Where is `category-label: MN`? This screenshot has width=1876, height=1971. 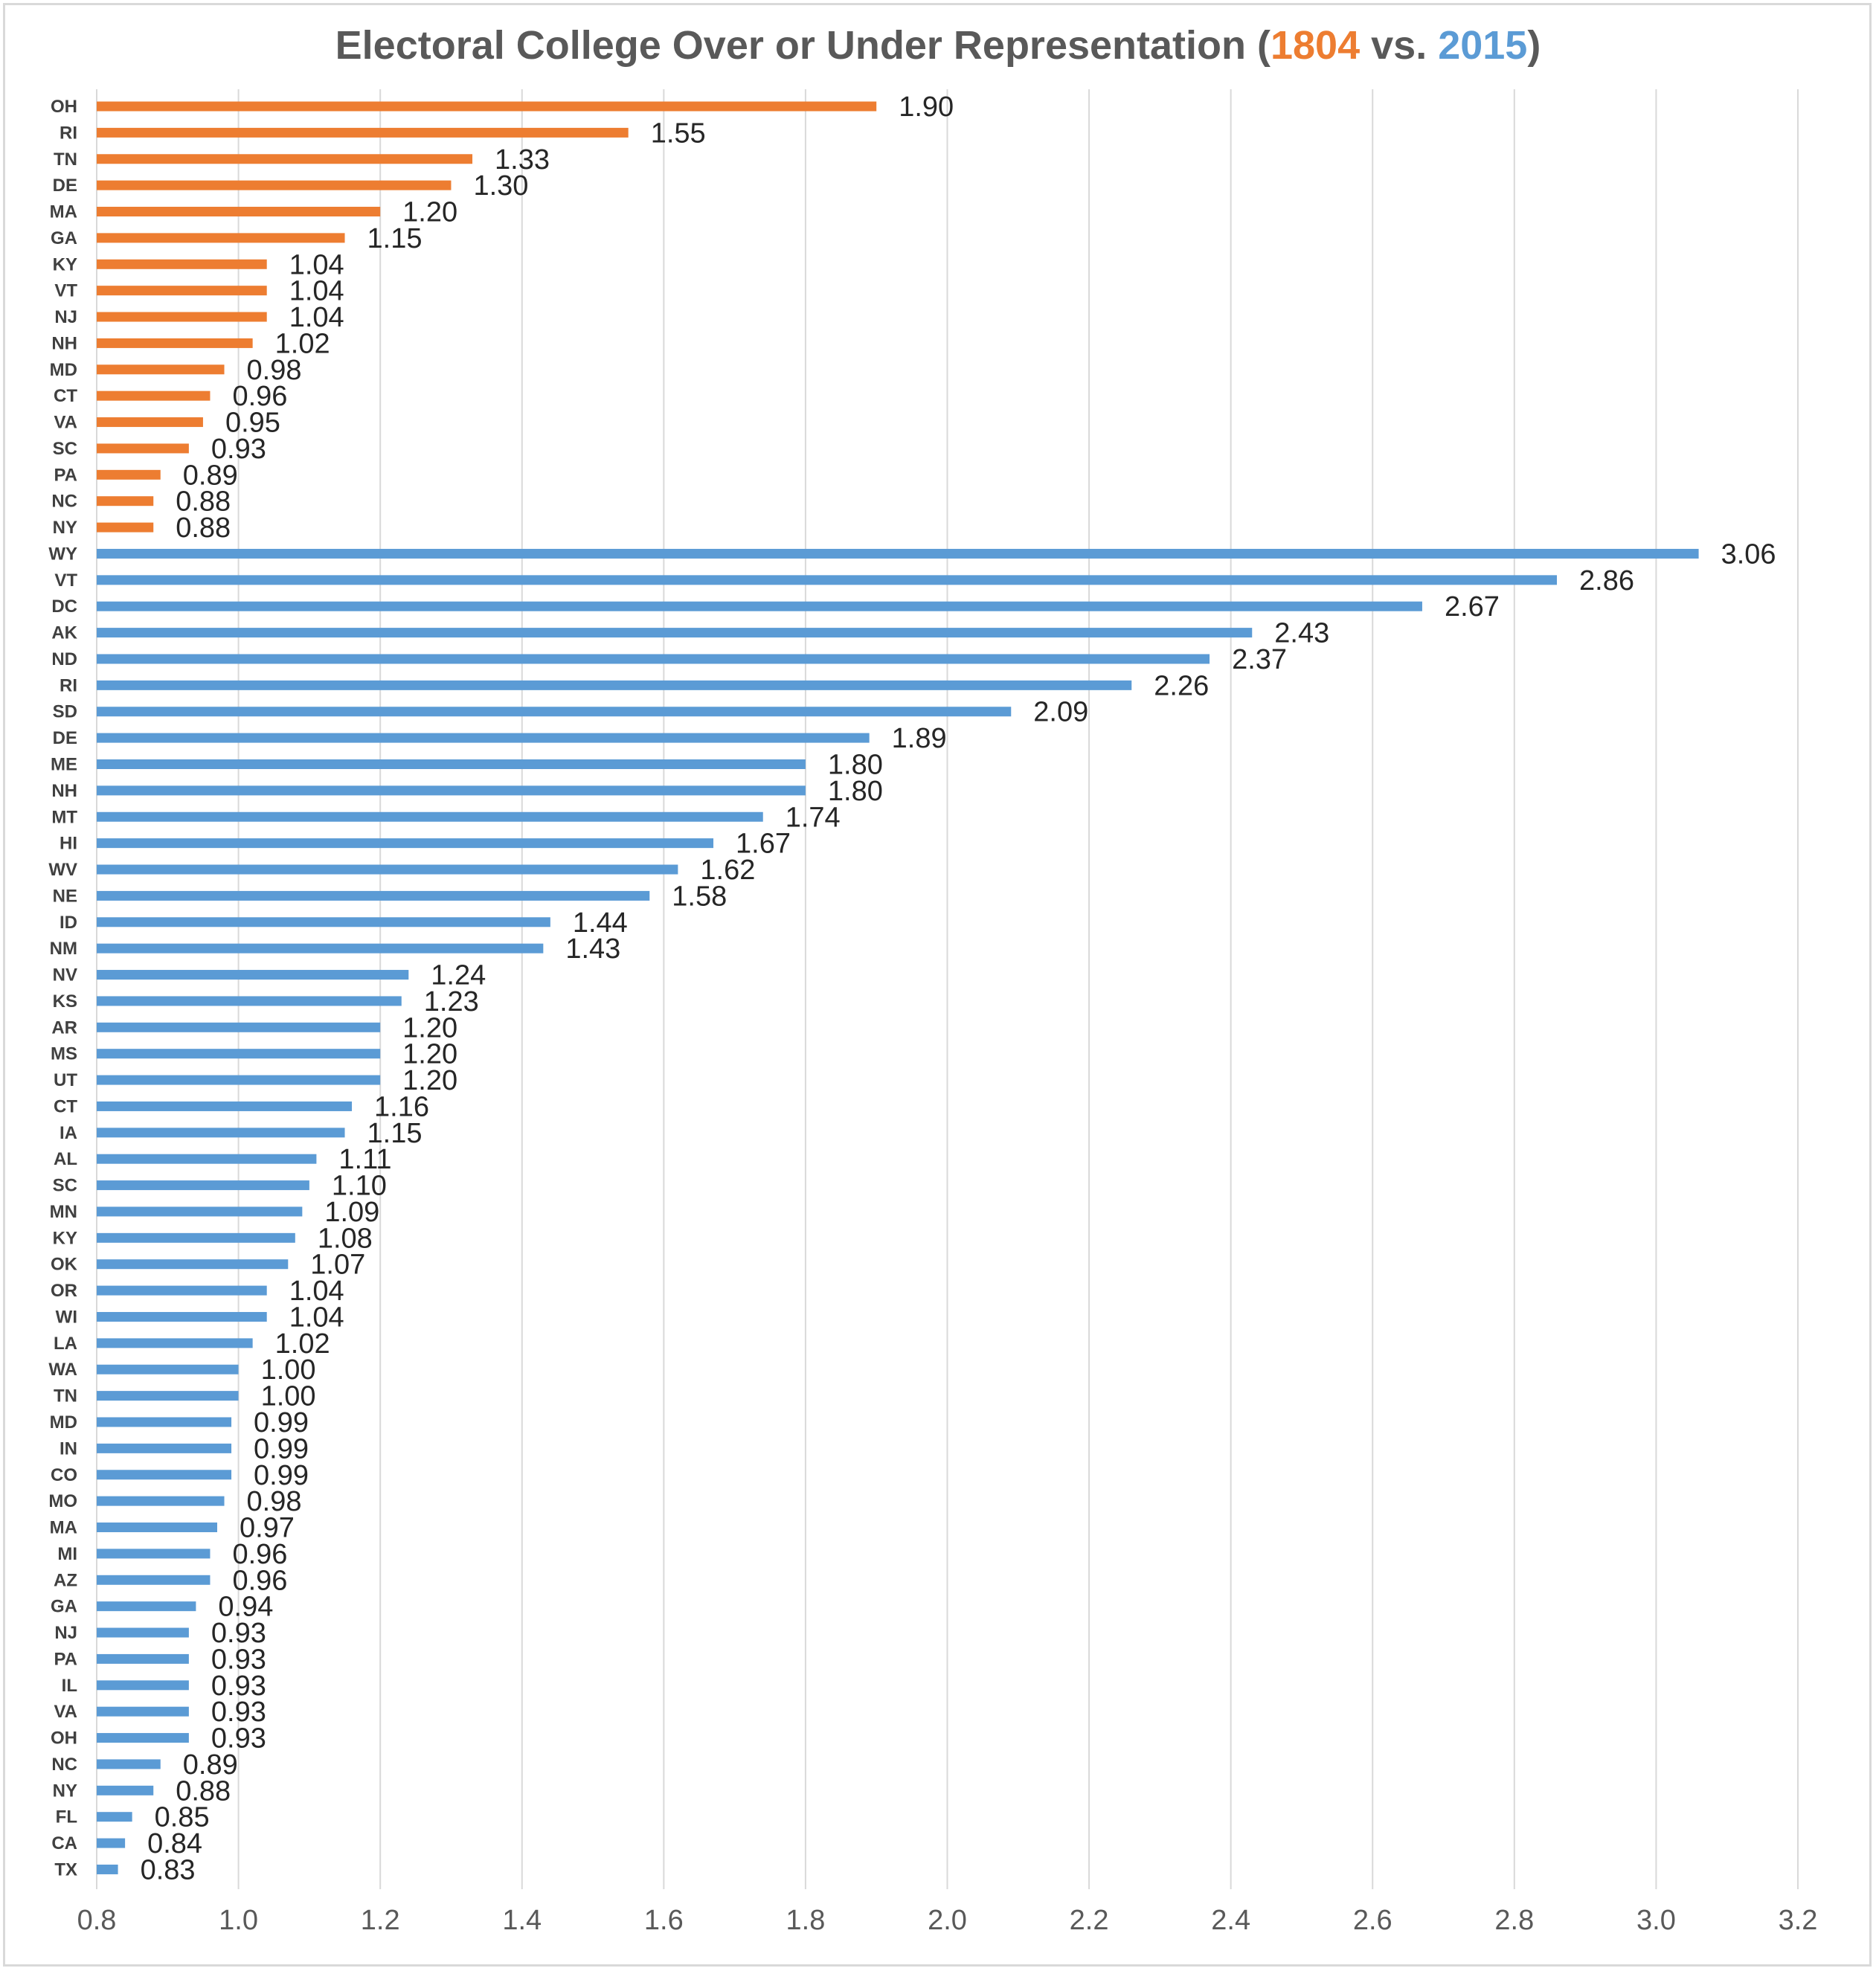 category-label: MN is located at coordinates (63, 1212).